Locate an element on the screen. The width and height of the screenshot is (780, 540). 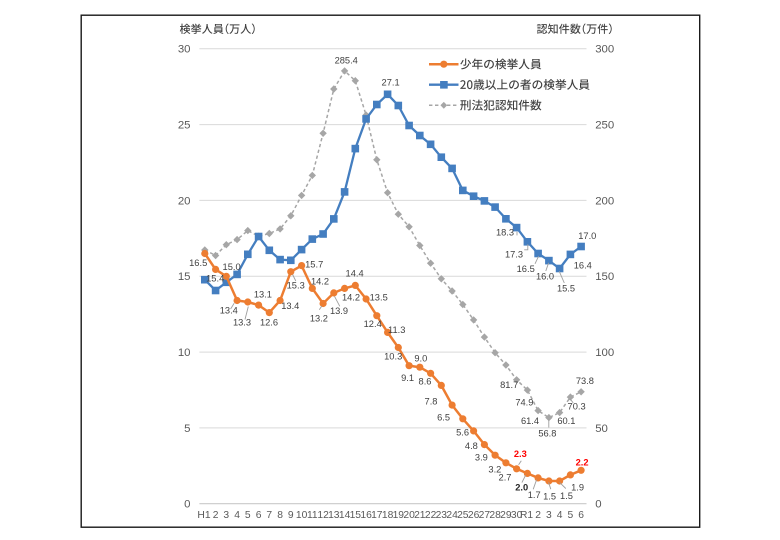
svg-text: 70.3 is located at coordinates (577, 407).